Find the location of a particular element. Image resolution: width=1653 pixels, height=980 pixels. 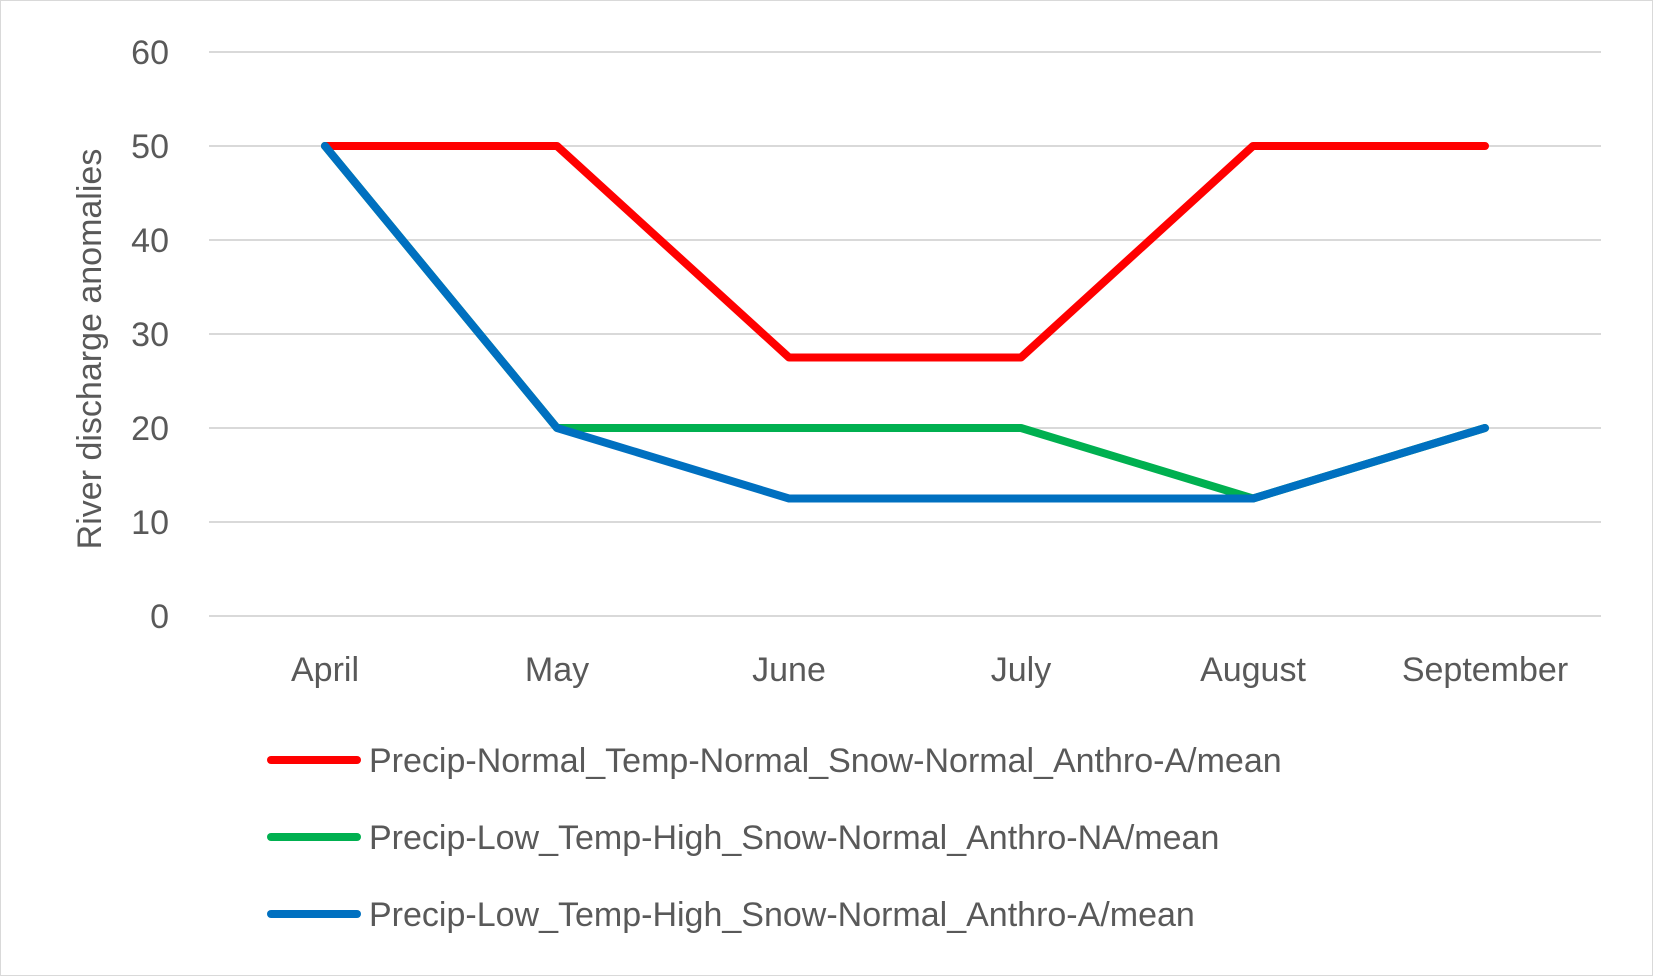

y-tick-label: 60 is located at coordinates (150, 53).